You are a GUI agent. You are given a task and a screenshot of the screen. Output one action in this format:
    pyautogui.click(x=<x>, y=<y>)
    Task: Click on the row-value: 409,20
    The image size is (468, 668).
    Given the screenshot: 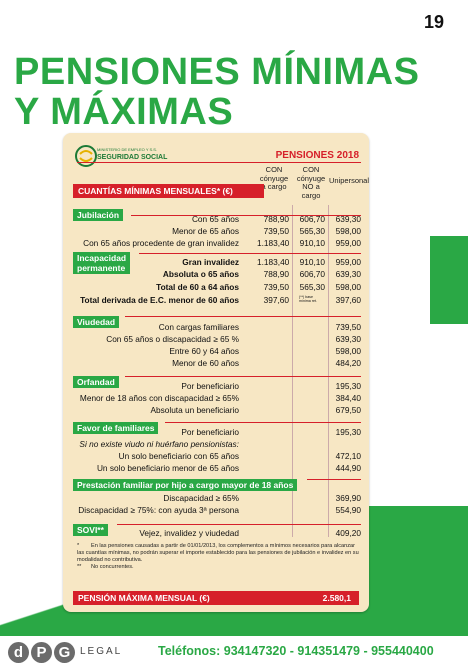 What is the action you would take?
    pyautogui.click(x=348, y=533)
    